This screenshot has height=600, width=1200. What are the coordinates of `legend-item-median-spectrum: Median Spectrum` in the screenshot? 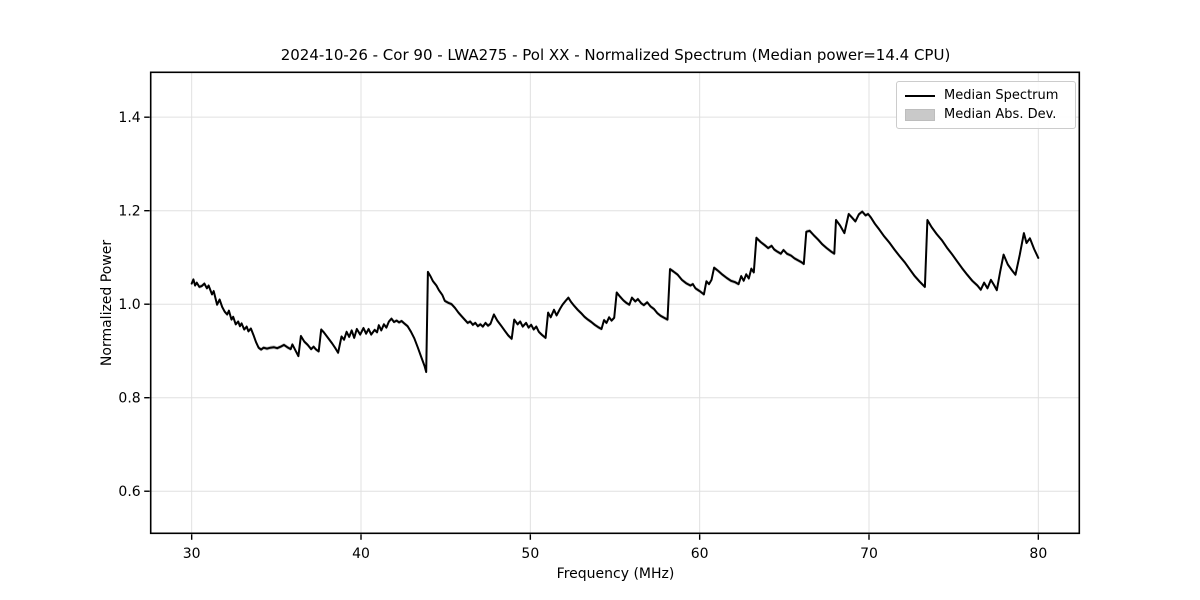 It's located at (986, 95).